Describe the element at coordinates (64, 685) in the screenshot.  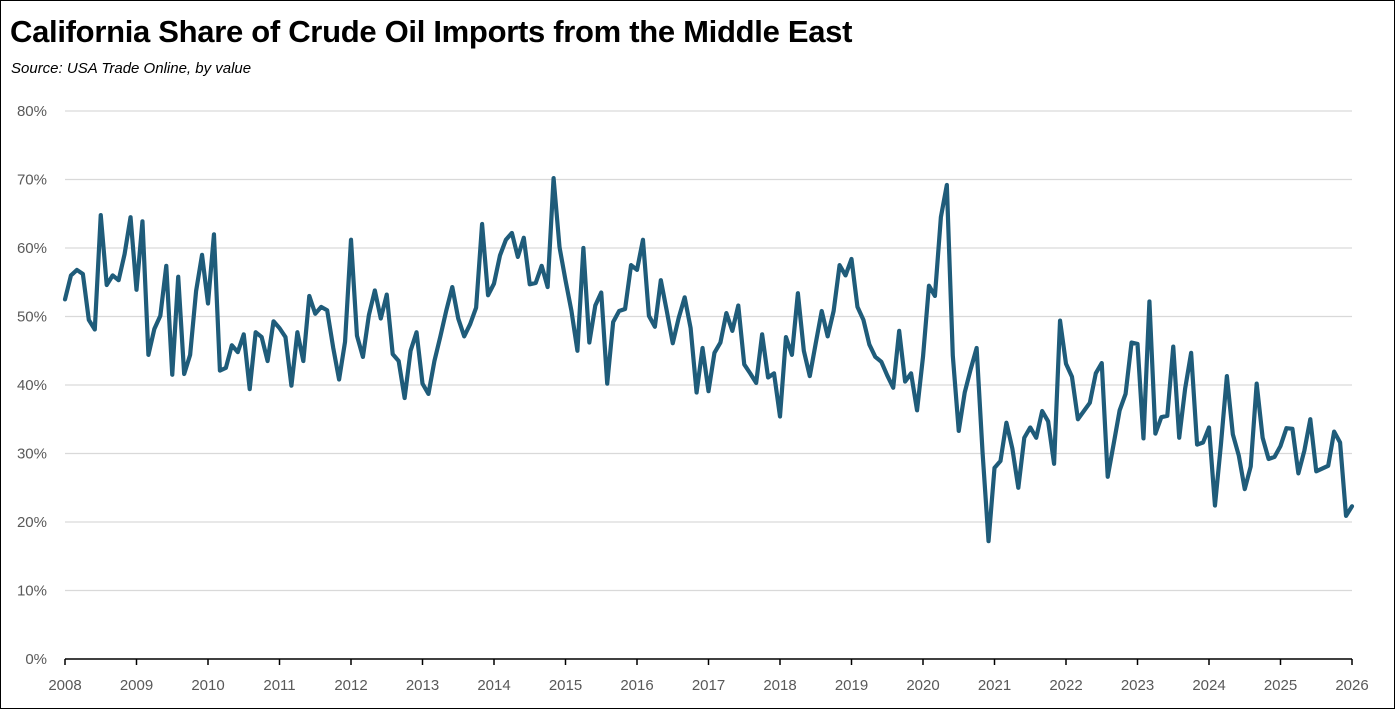
I see `x-tick-label: 2008` at that location.